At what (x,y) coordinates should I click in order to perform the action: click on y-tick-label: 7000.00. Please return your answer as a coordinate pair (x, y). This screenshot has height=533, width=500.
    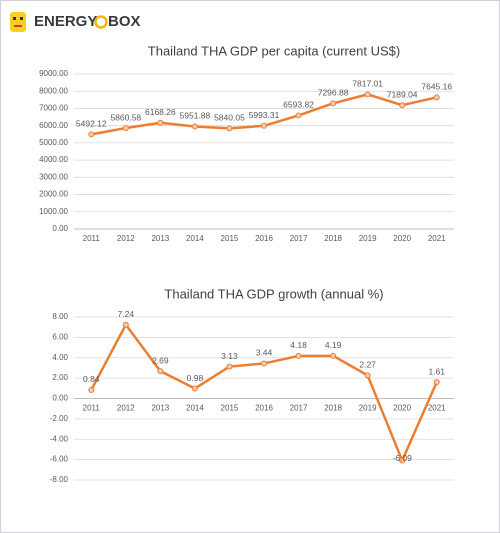
    Looking at the image, I should click on (53, 108).